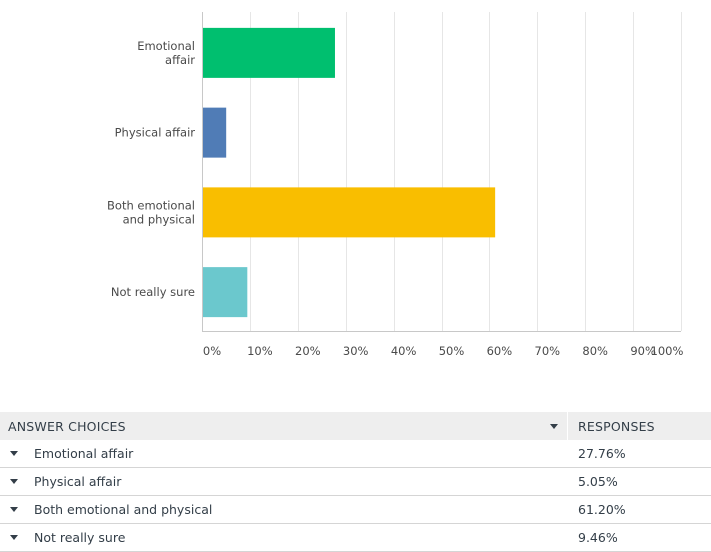 The image size is (711, 552). Describe the element at coordinates (598, 537) in the screenshot. I see `response-value: 9.46%` at that location.